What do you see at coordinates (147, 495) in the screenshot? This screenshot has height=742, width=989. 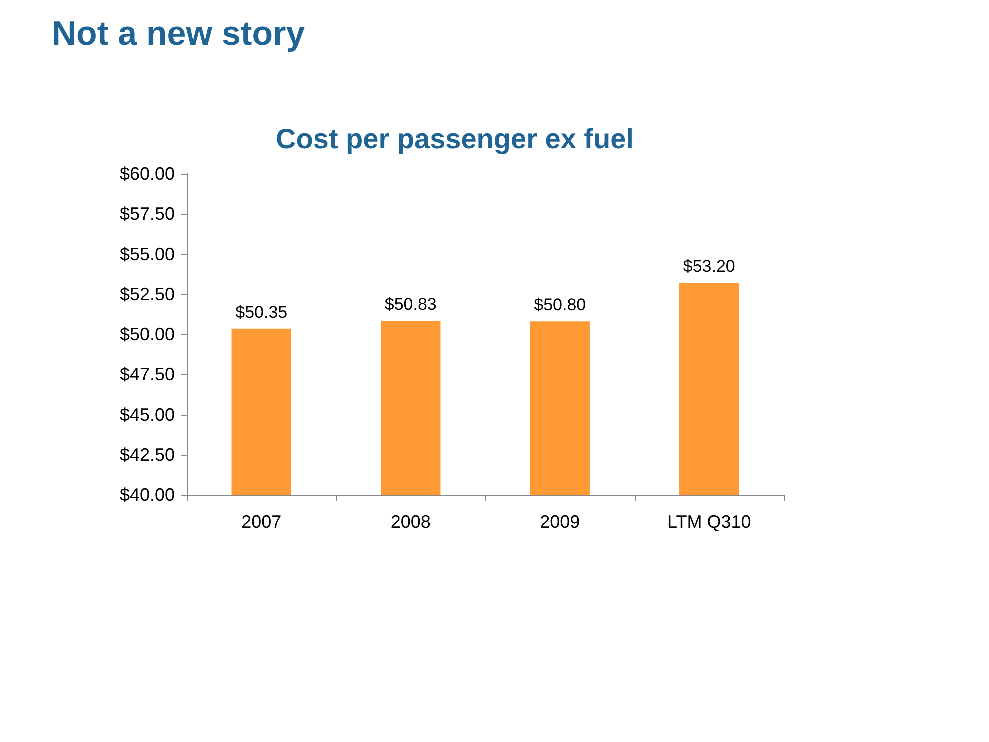 I see `y-tick-label: $40.00` at bounding box center [147, 495].